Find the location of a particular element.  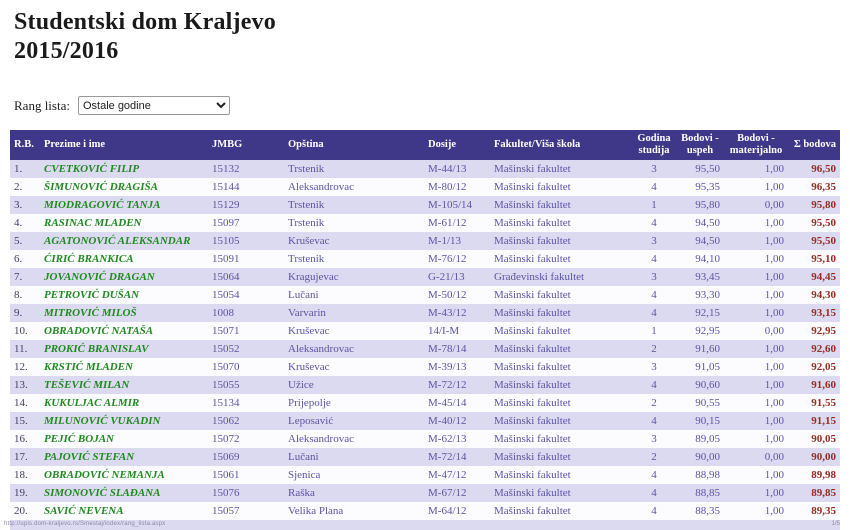

cell-jmbg: 15132 is located at coordinates (226, 168).